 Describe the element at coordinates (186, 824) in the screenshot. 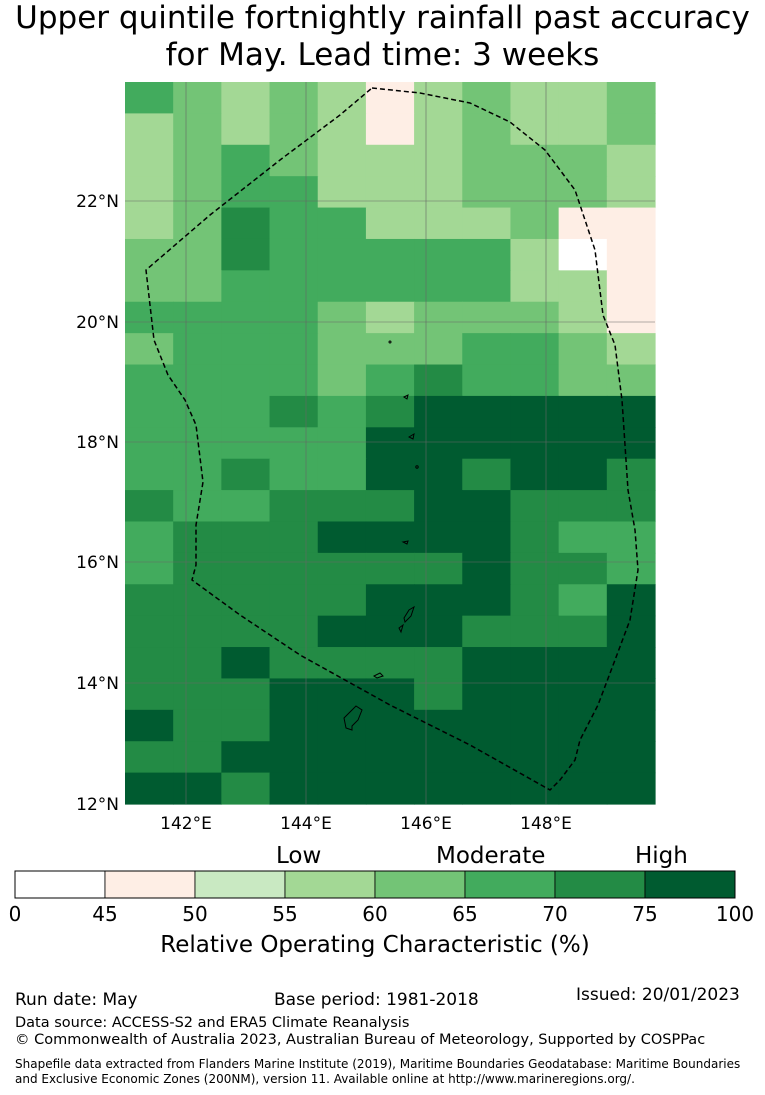

I see `lon-tick-label: 142°E` at that location.